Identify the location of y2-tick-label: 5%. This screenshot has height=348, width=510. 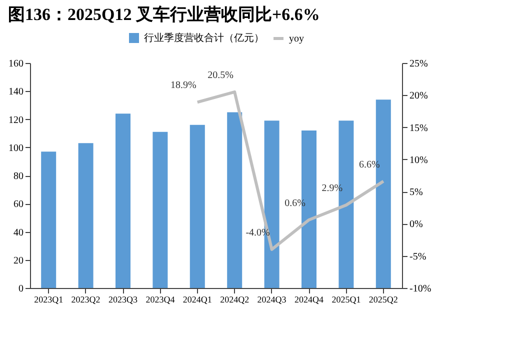
(416, 192).